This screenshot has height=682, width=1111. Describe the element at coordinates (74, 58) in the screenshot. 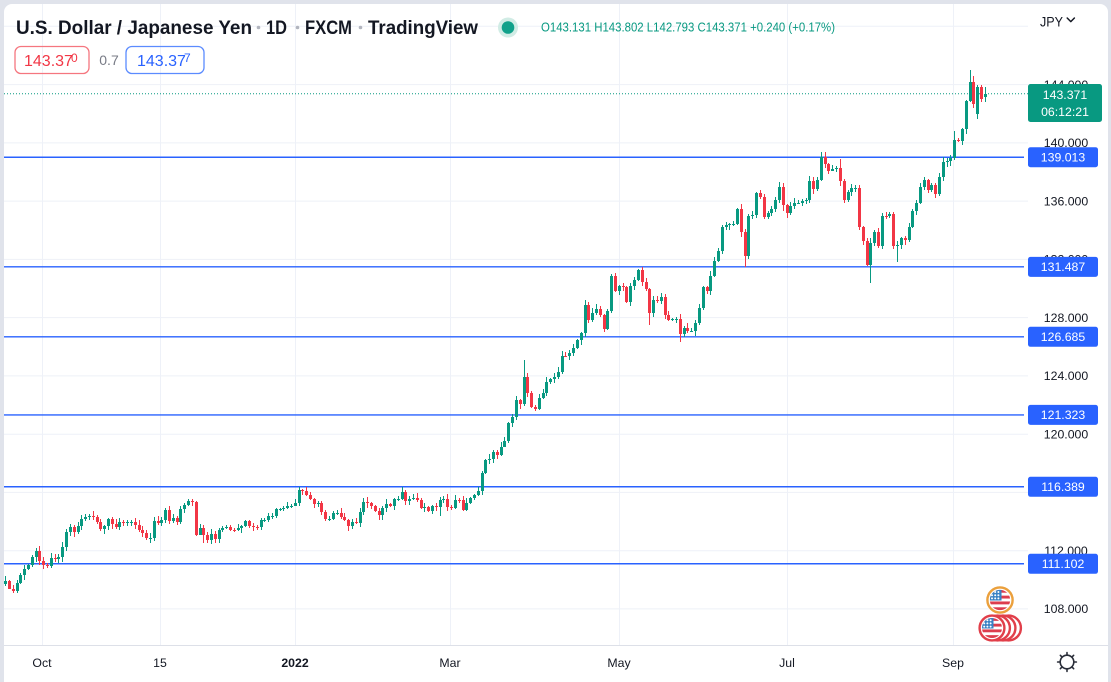

I see `svg-text: 0` at that location.